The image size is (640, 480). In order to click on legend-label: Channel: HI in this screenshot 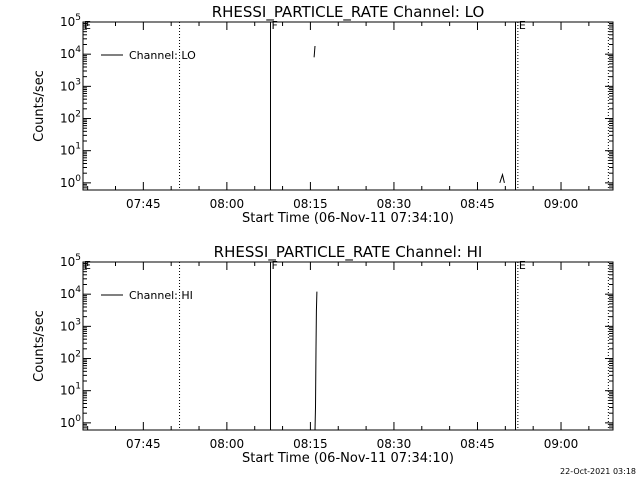, I will do `click(161, 295)`.